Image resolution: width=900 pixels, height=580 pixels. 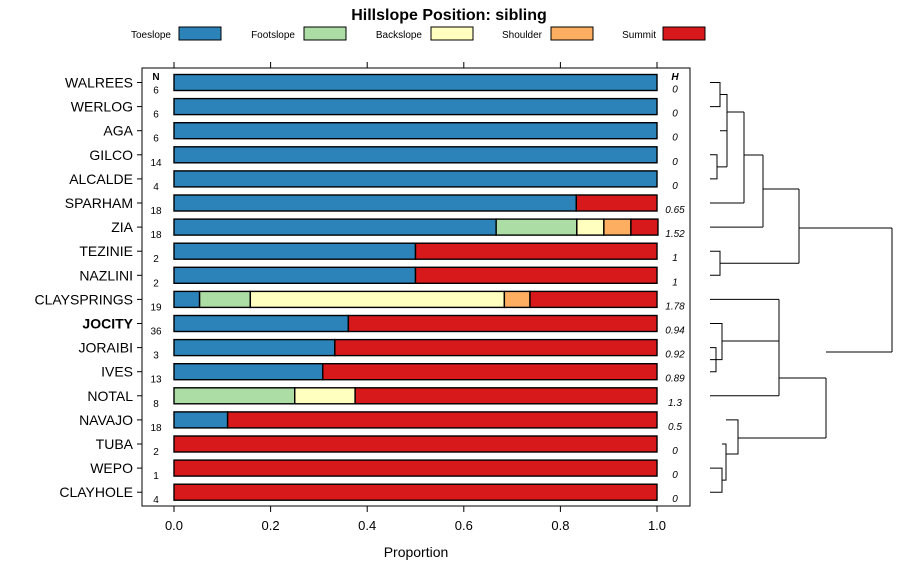 I want to click on row-jocity: JOCITY 36 0.94, so click(x=383, y=326).